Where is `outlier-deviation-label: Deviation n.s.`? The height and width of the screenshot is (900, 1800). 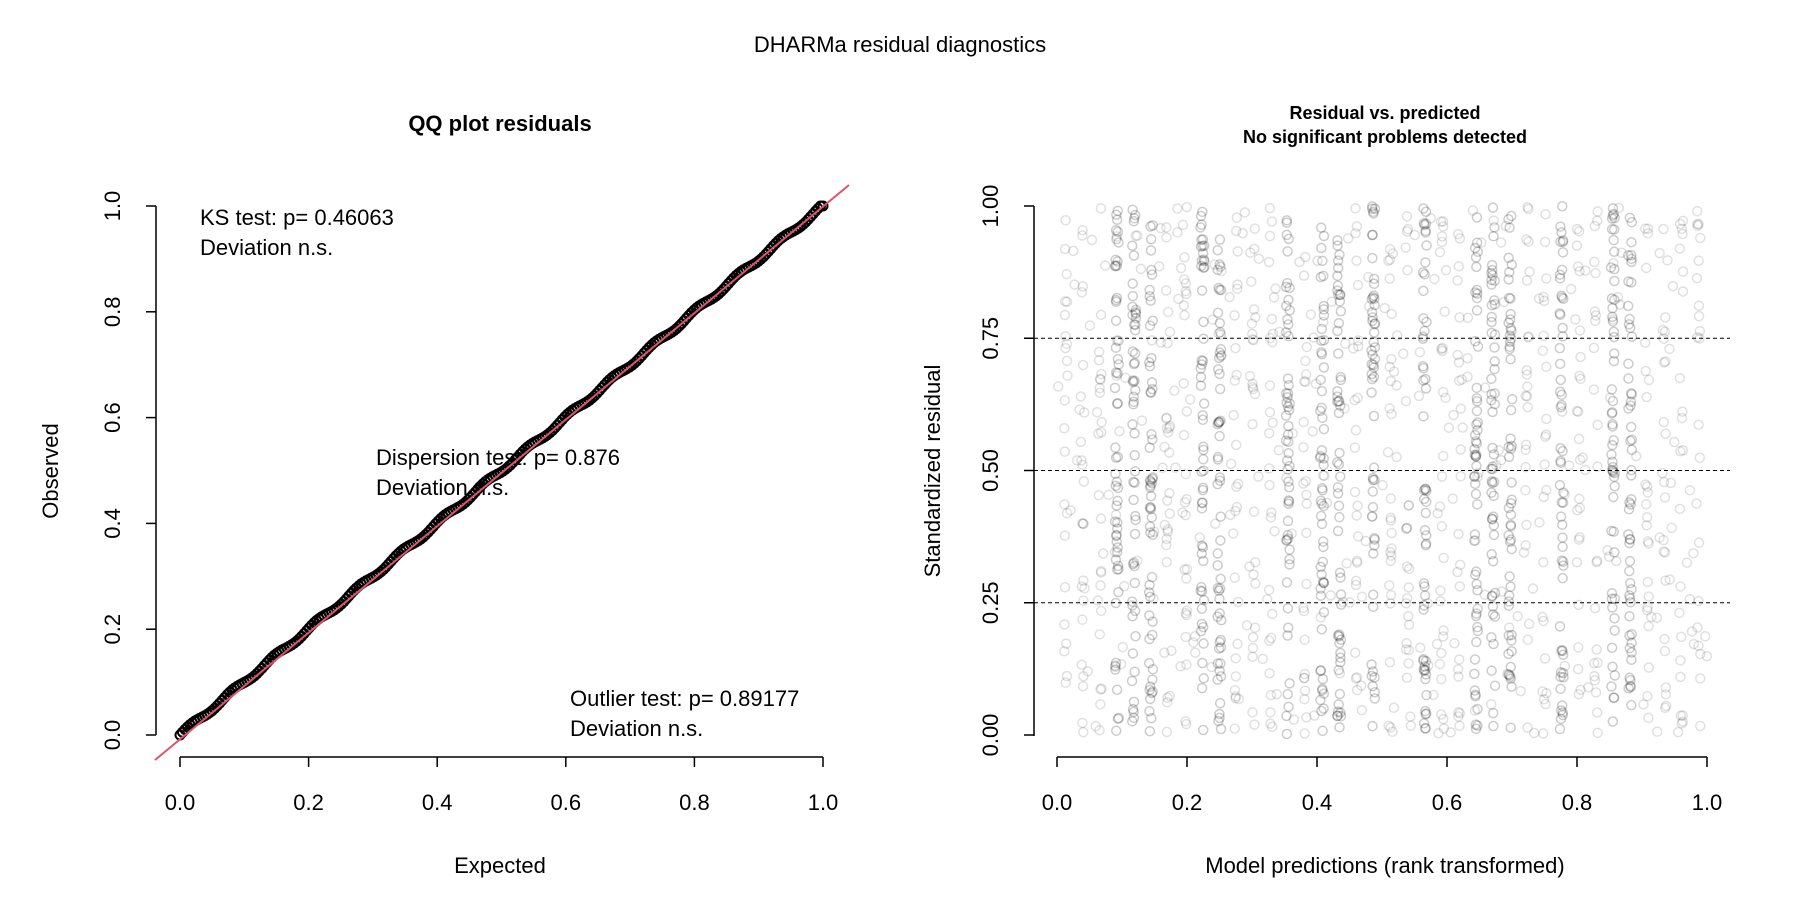 outlier-deviation-label: Deviation n.s. is located at coordinates (636, 728).